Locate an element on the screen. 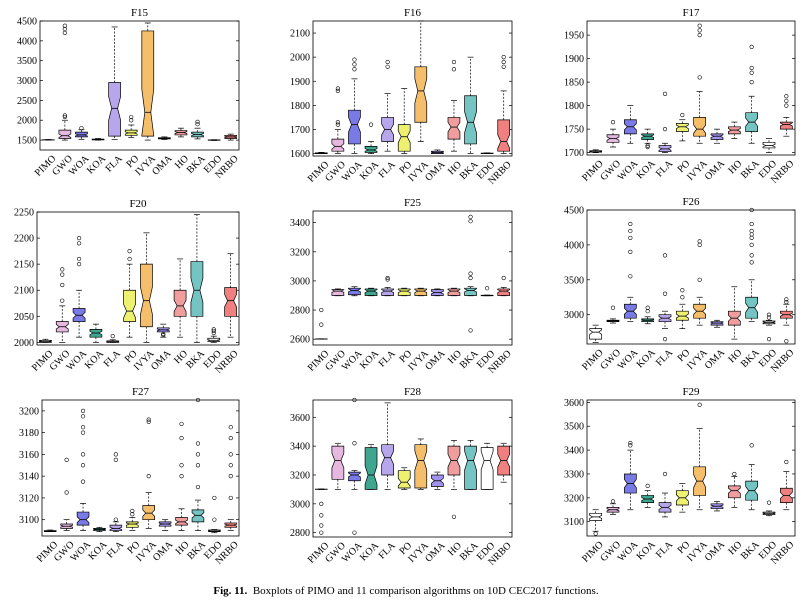 This screenshot has width=812, height=609. box-woa is located at coordinates (354, 291).